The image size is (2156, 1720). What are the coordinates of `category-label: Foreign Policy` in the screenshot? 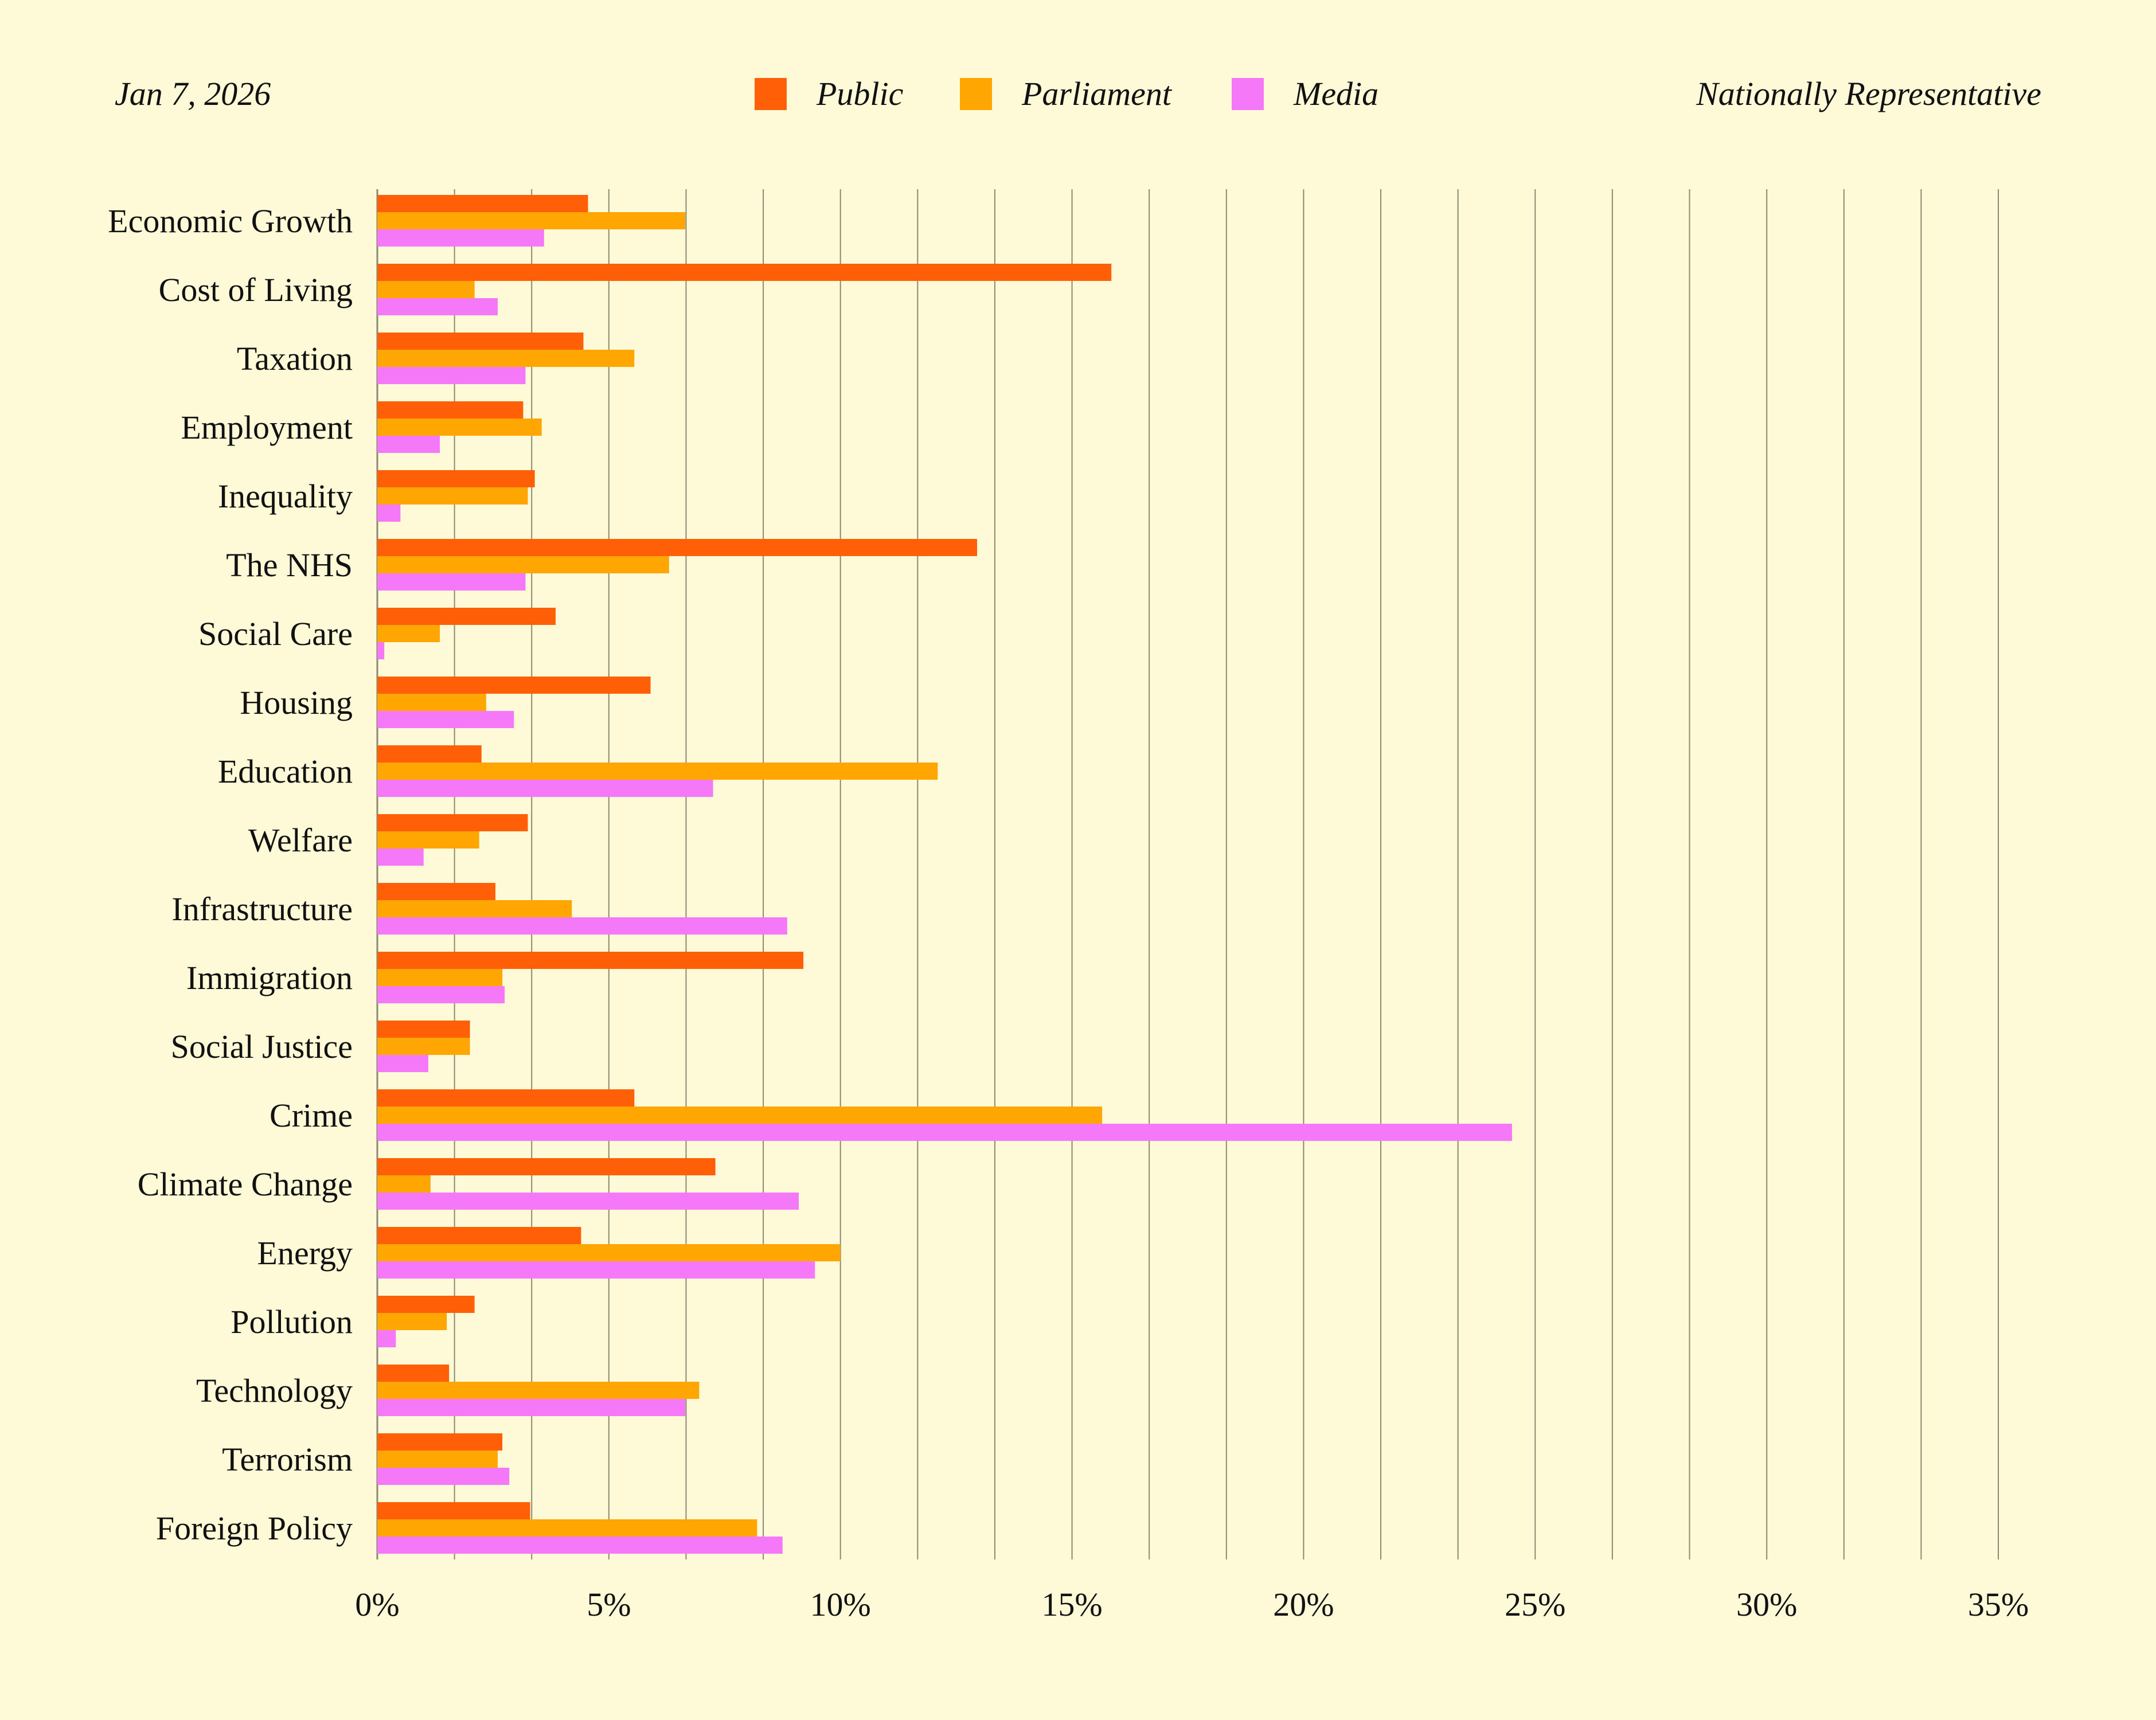 It's located at (254, 1529).